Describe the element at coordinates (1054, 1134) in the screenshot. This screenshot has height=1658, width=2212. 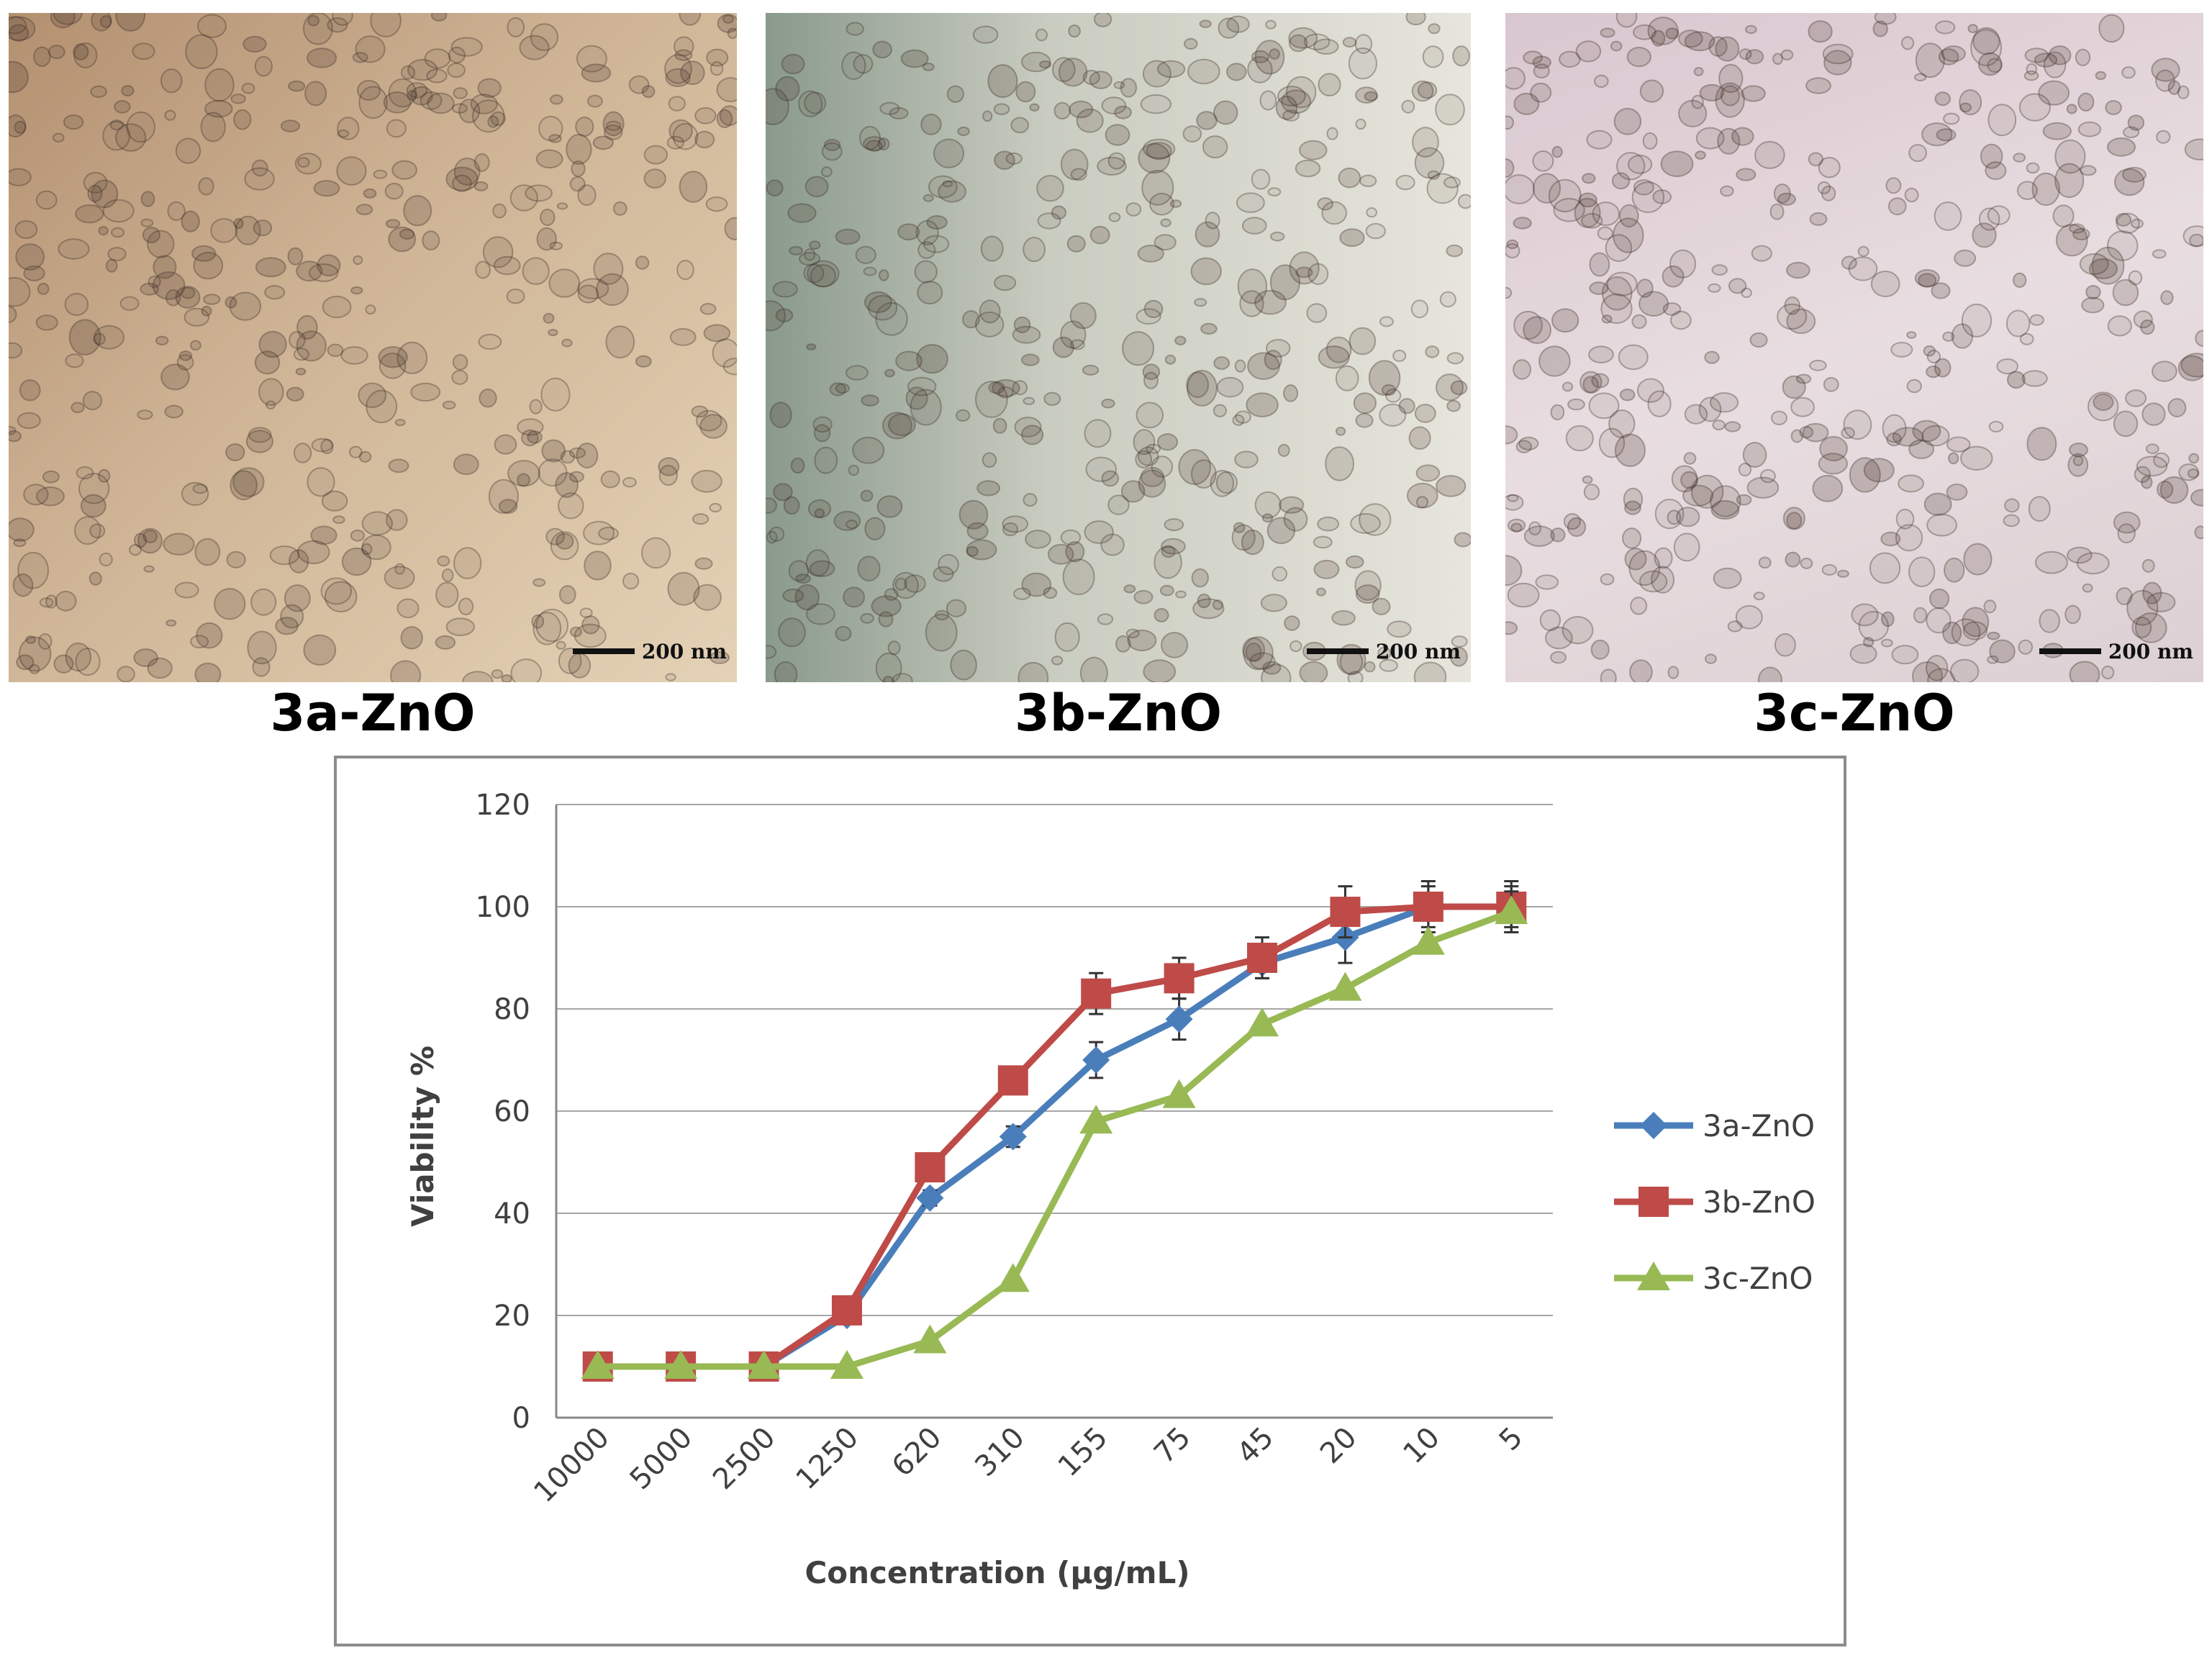
I see `series-3c-ZnO` at that location.